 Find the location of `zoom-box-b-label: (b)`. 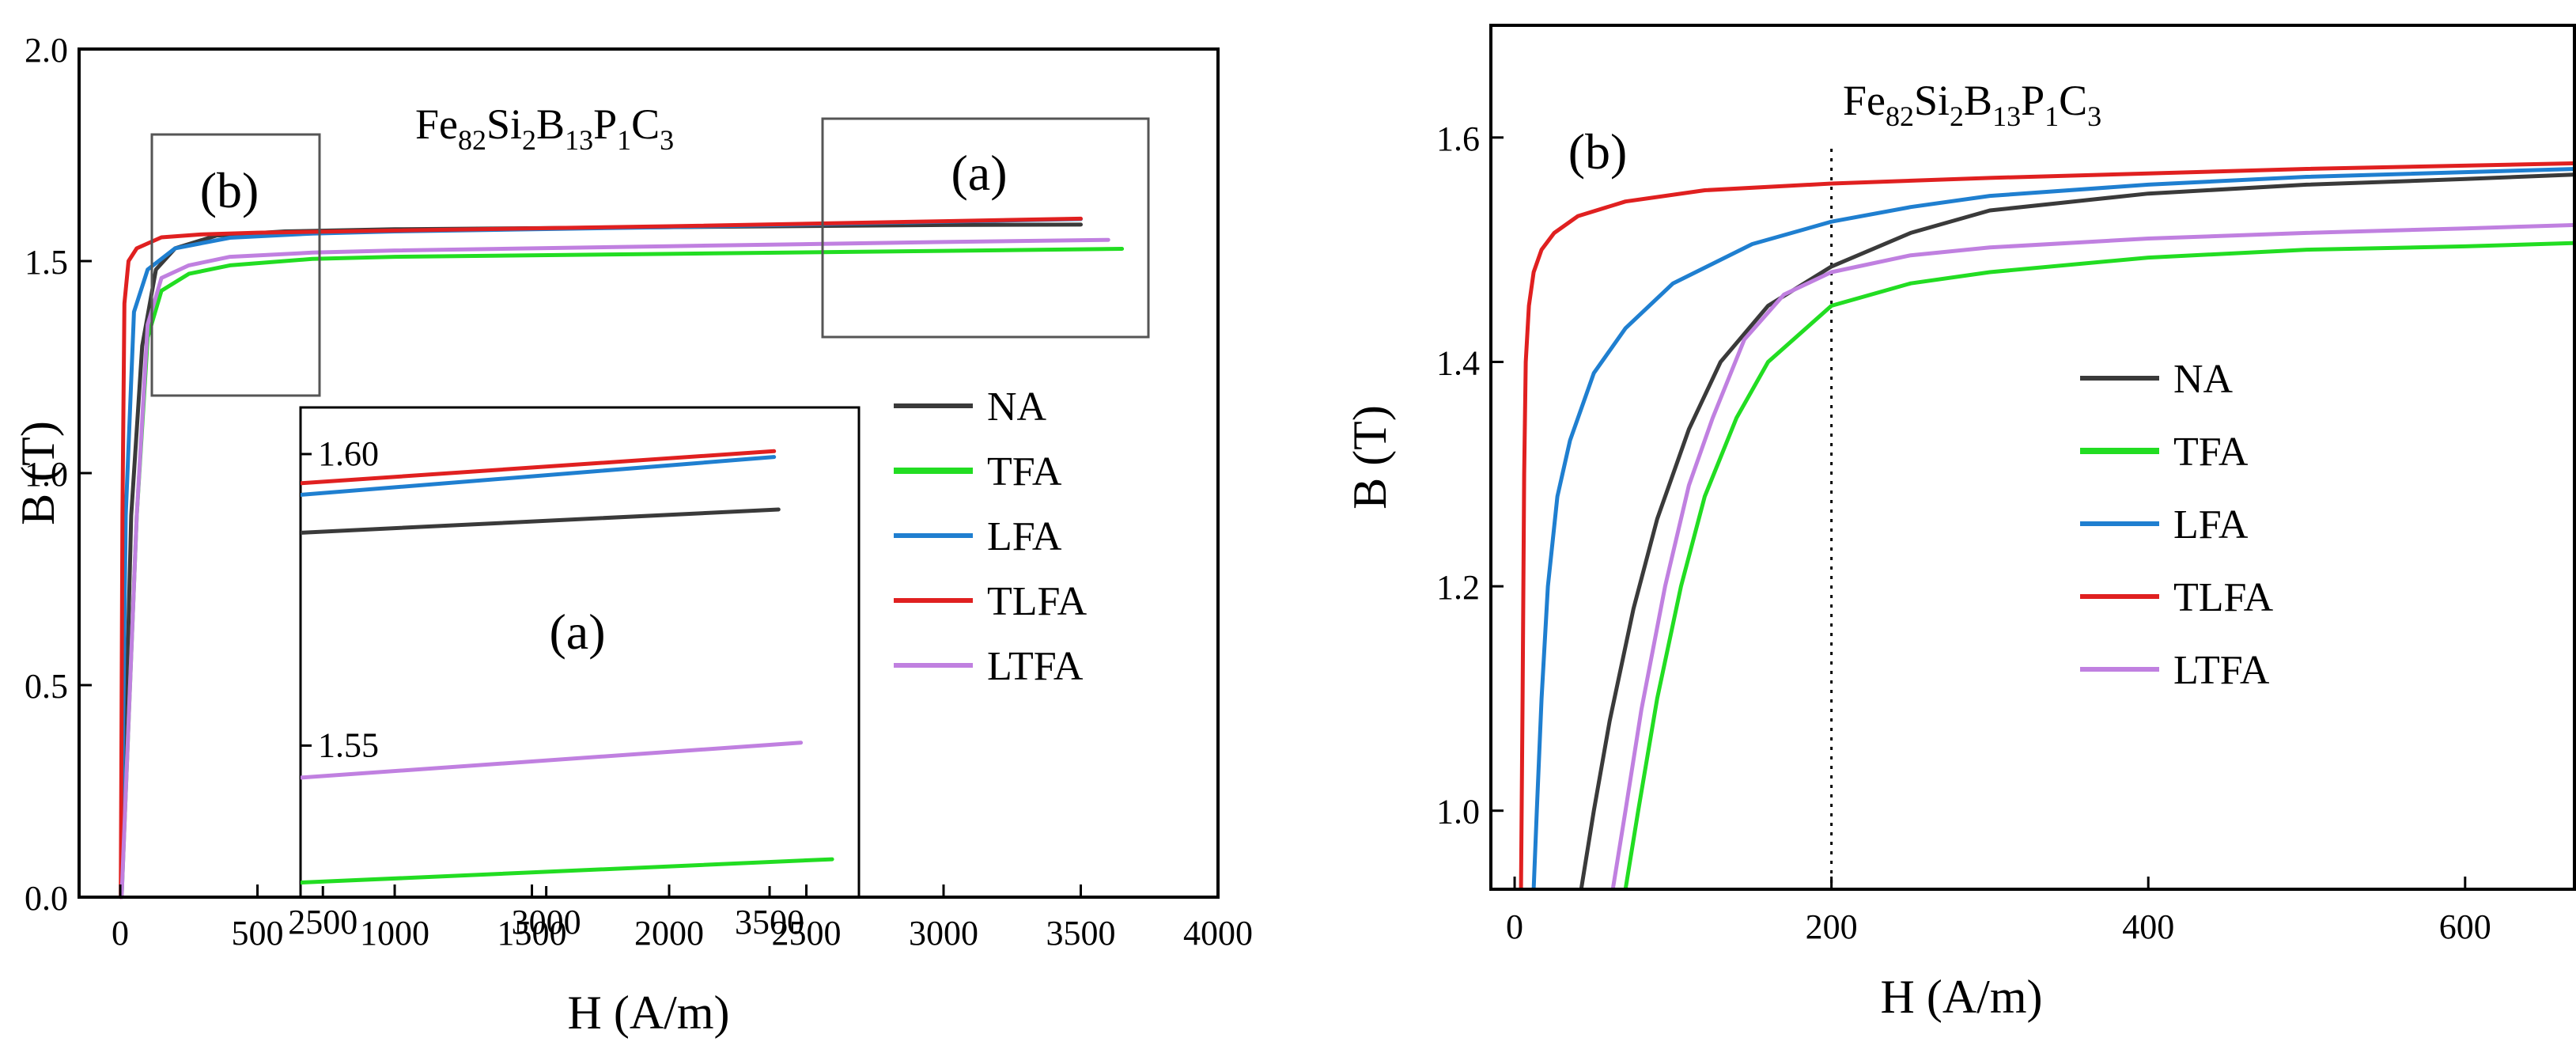

zoom-box-b-label: (b) is located at coordinates (229, 190).